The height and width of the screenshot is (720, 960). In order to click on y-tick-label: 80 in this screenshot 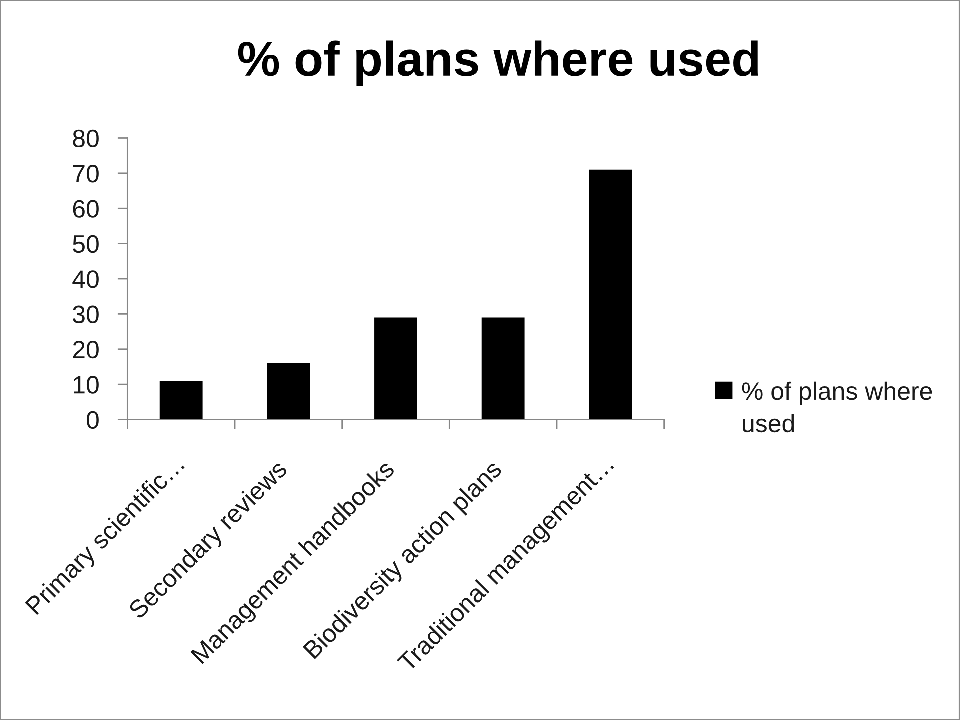, I will do `click(86, 139)`.